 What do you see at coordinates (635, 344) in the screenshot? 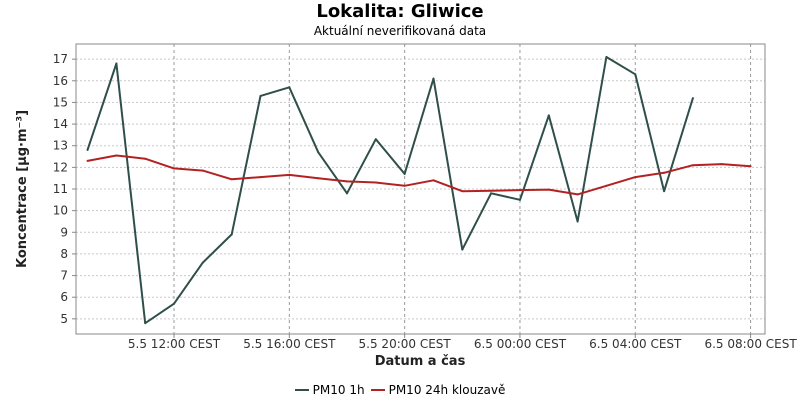
I see `x-tick-label: 6.5 04:00 CEST` at bounding box center [635, 344].